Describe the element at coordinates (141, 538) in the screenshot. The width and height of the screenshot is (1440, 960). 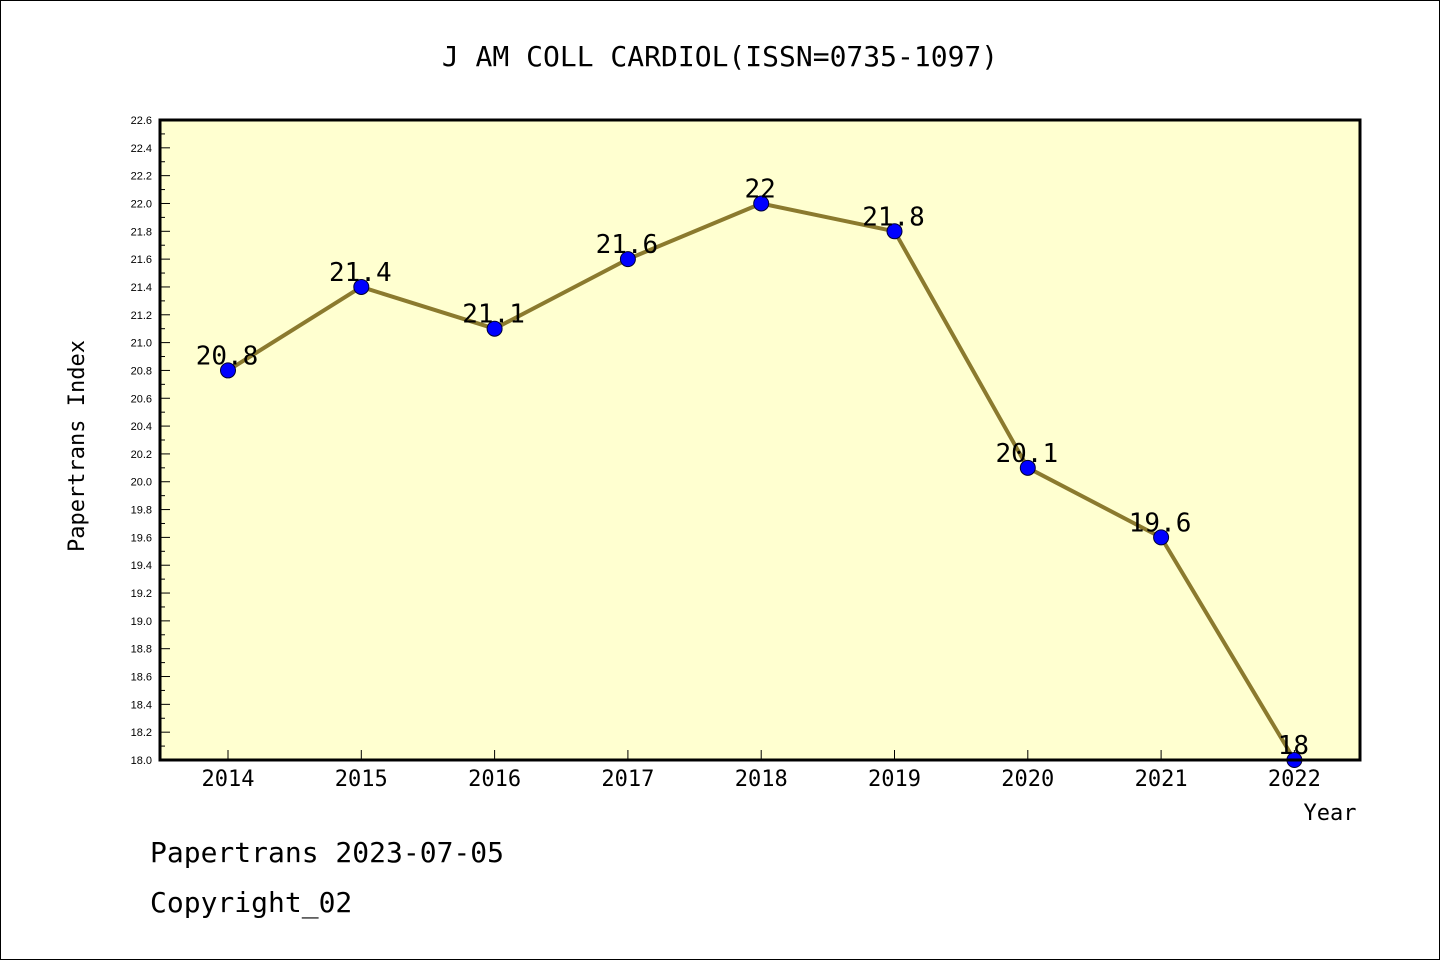
I see `y-tick-label: 19.6` at that location.